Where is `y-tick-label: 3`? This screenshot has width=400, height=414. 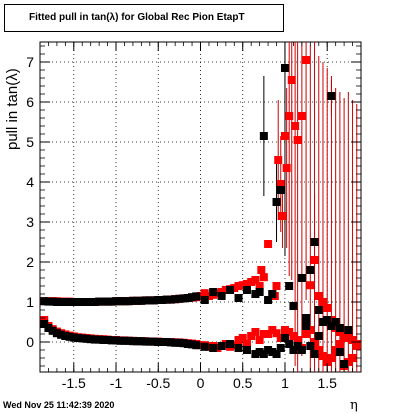 y-tick-label: 3 is located at coordinates (30, 222).